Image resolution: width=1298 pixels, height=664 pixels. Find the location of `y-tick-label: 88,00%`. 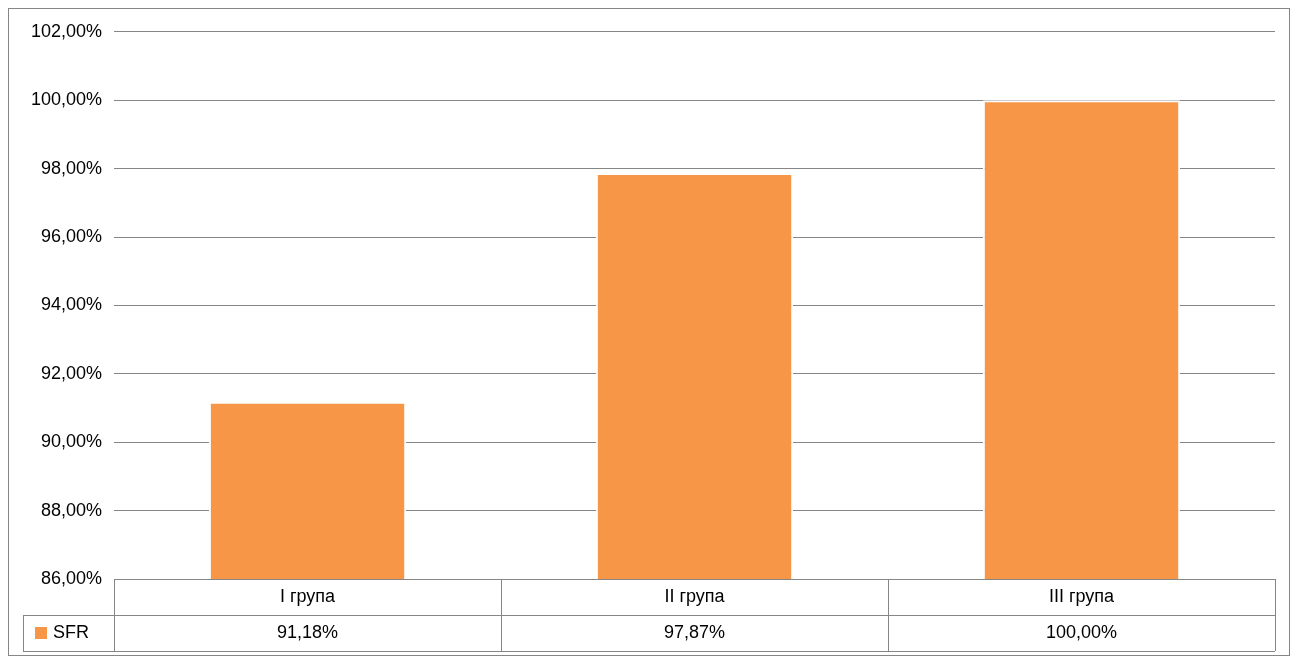

y-tick-label: 88,00% is located at coordinates (72, 509).